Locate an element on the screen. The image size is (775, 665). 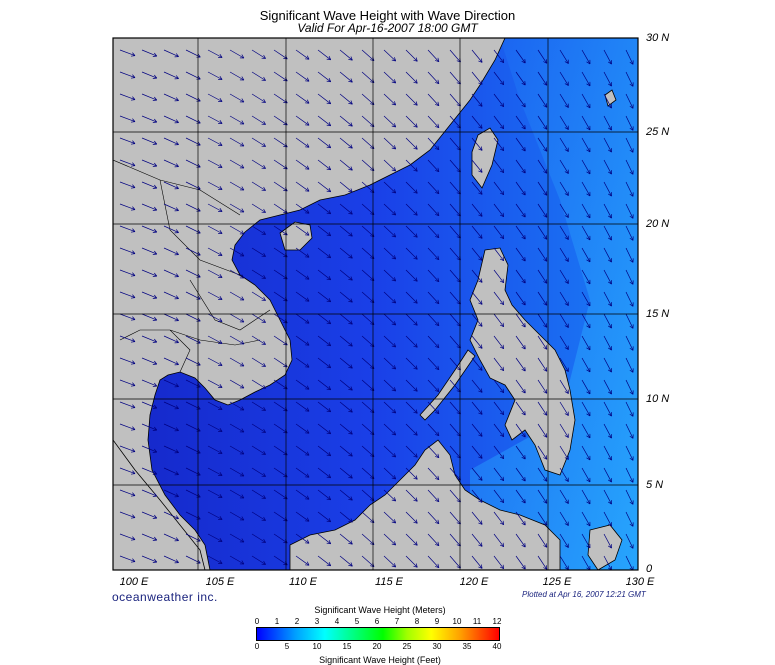
lat-label-0: 0 is located at coordinates (649, 569).